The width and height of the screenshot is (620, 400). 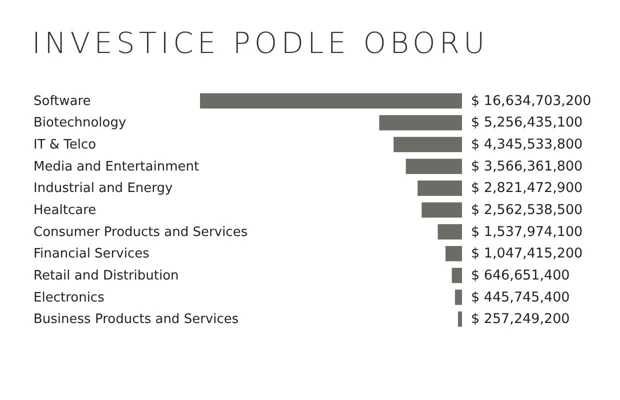 I want to click on data-label: $ 1,537,974,100, so click(x=527, y=232).